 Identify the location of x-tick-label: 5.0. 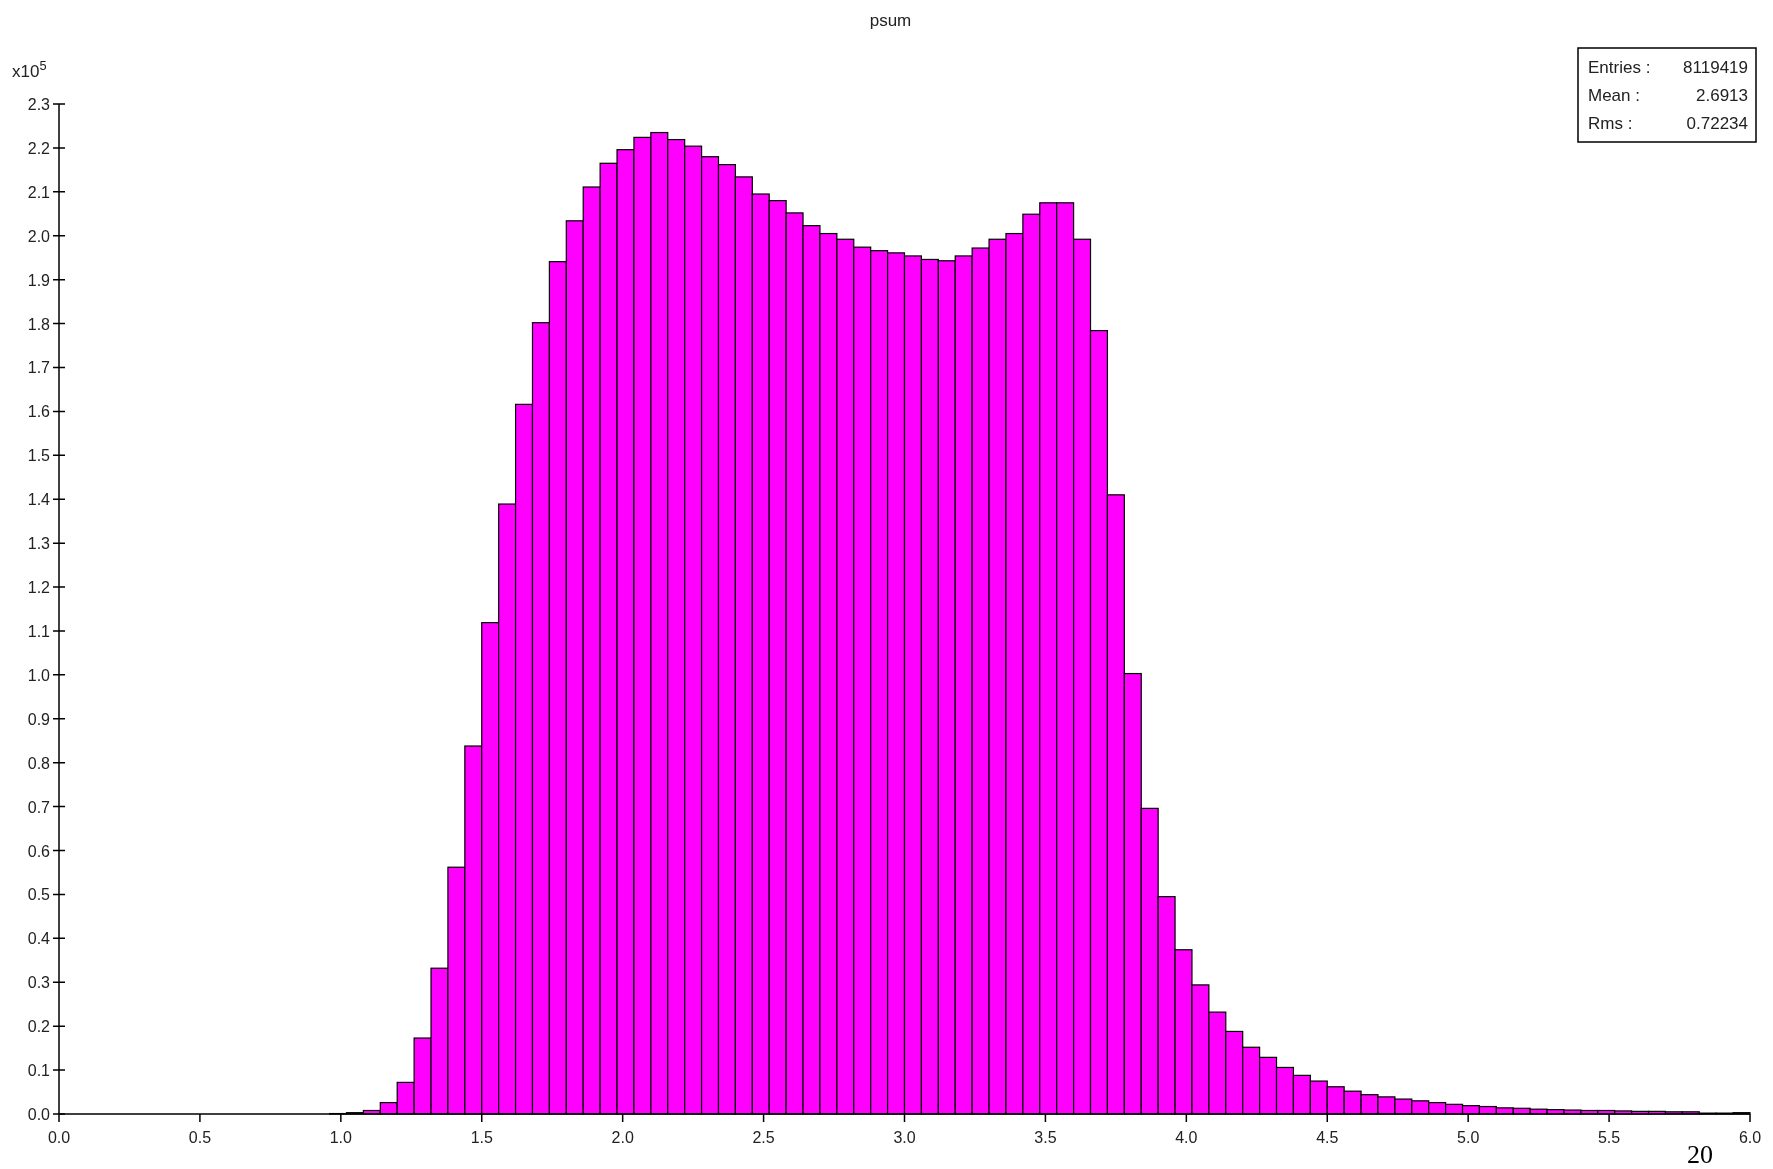
(1468, 1137).